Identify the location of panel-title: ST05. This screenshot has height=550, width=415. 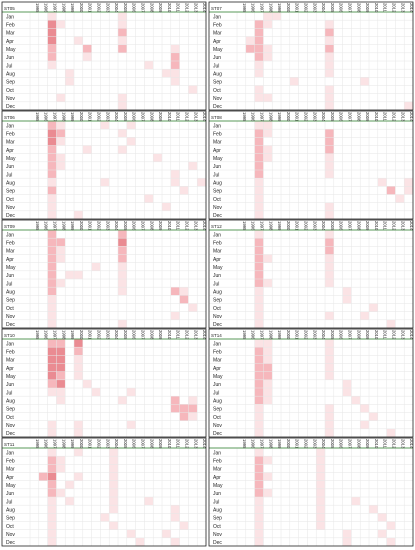
(9, 8).